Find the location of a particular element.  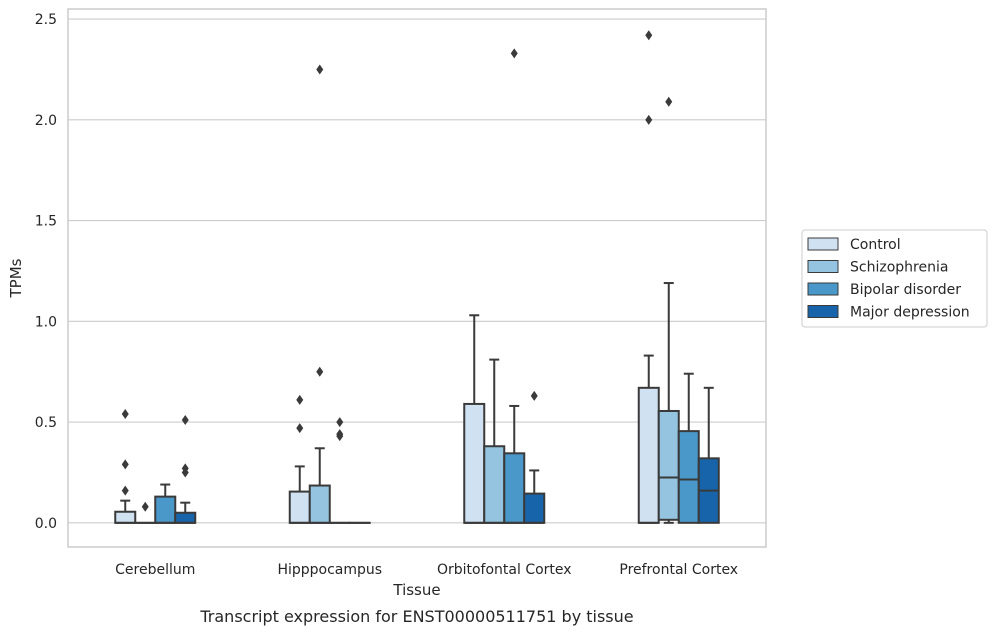

x-axis-label: Tissue is located at coordinates (416, 590).